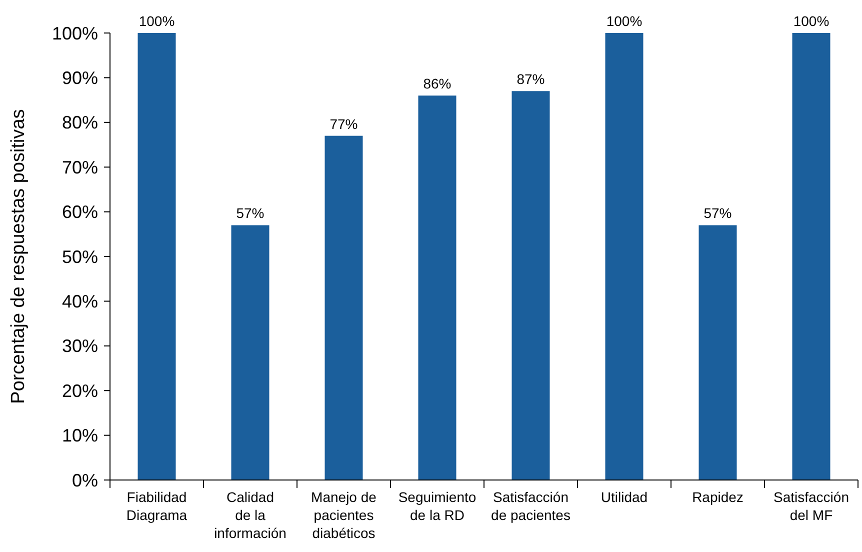 The width and height of the screenshot is (862, 552). Describe the element at coordinates (80, 436) in the screenshot. I see `y-tick-label: 10%` at that location.